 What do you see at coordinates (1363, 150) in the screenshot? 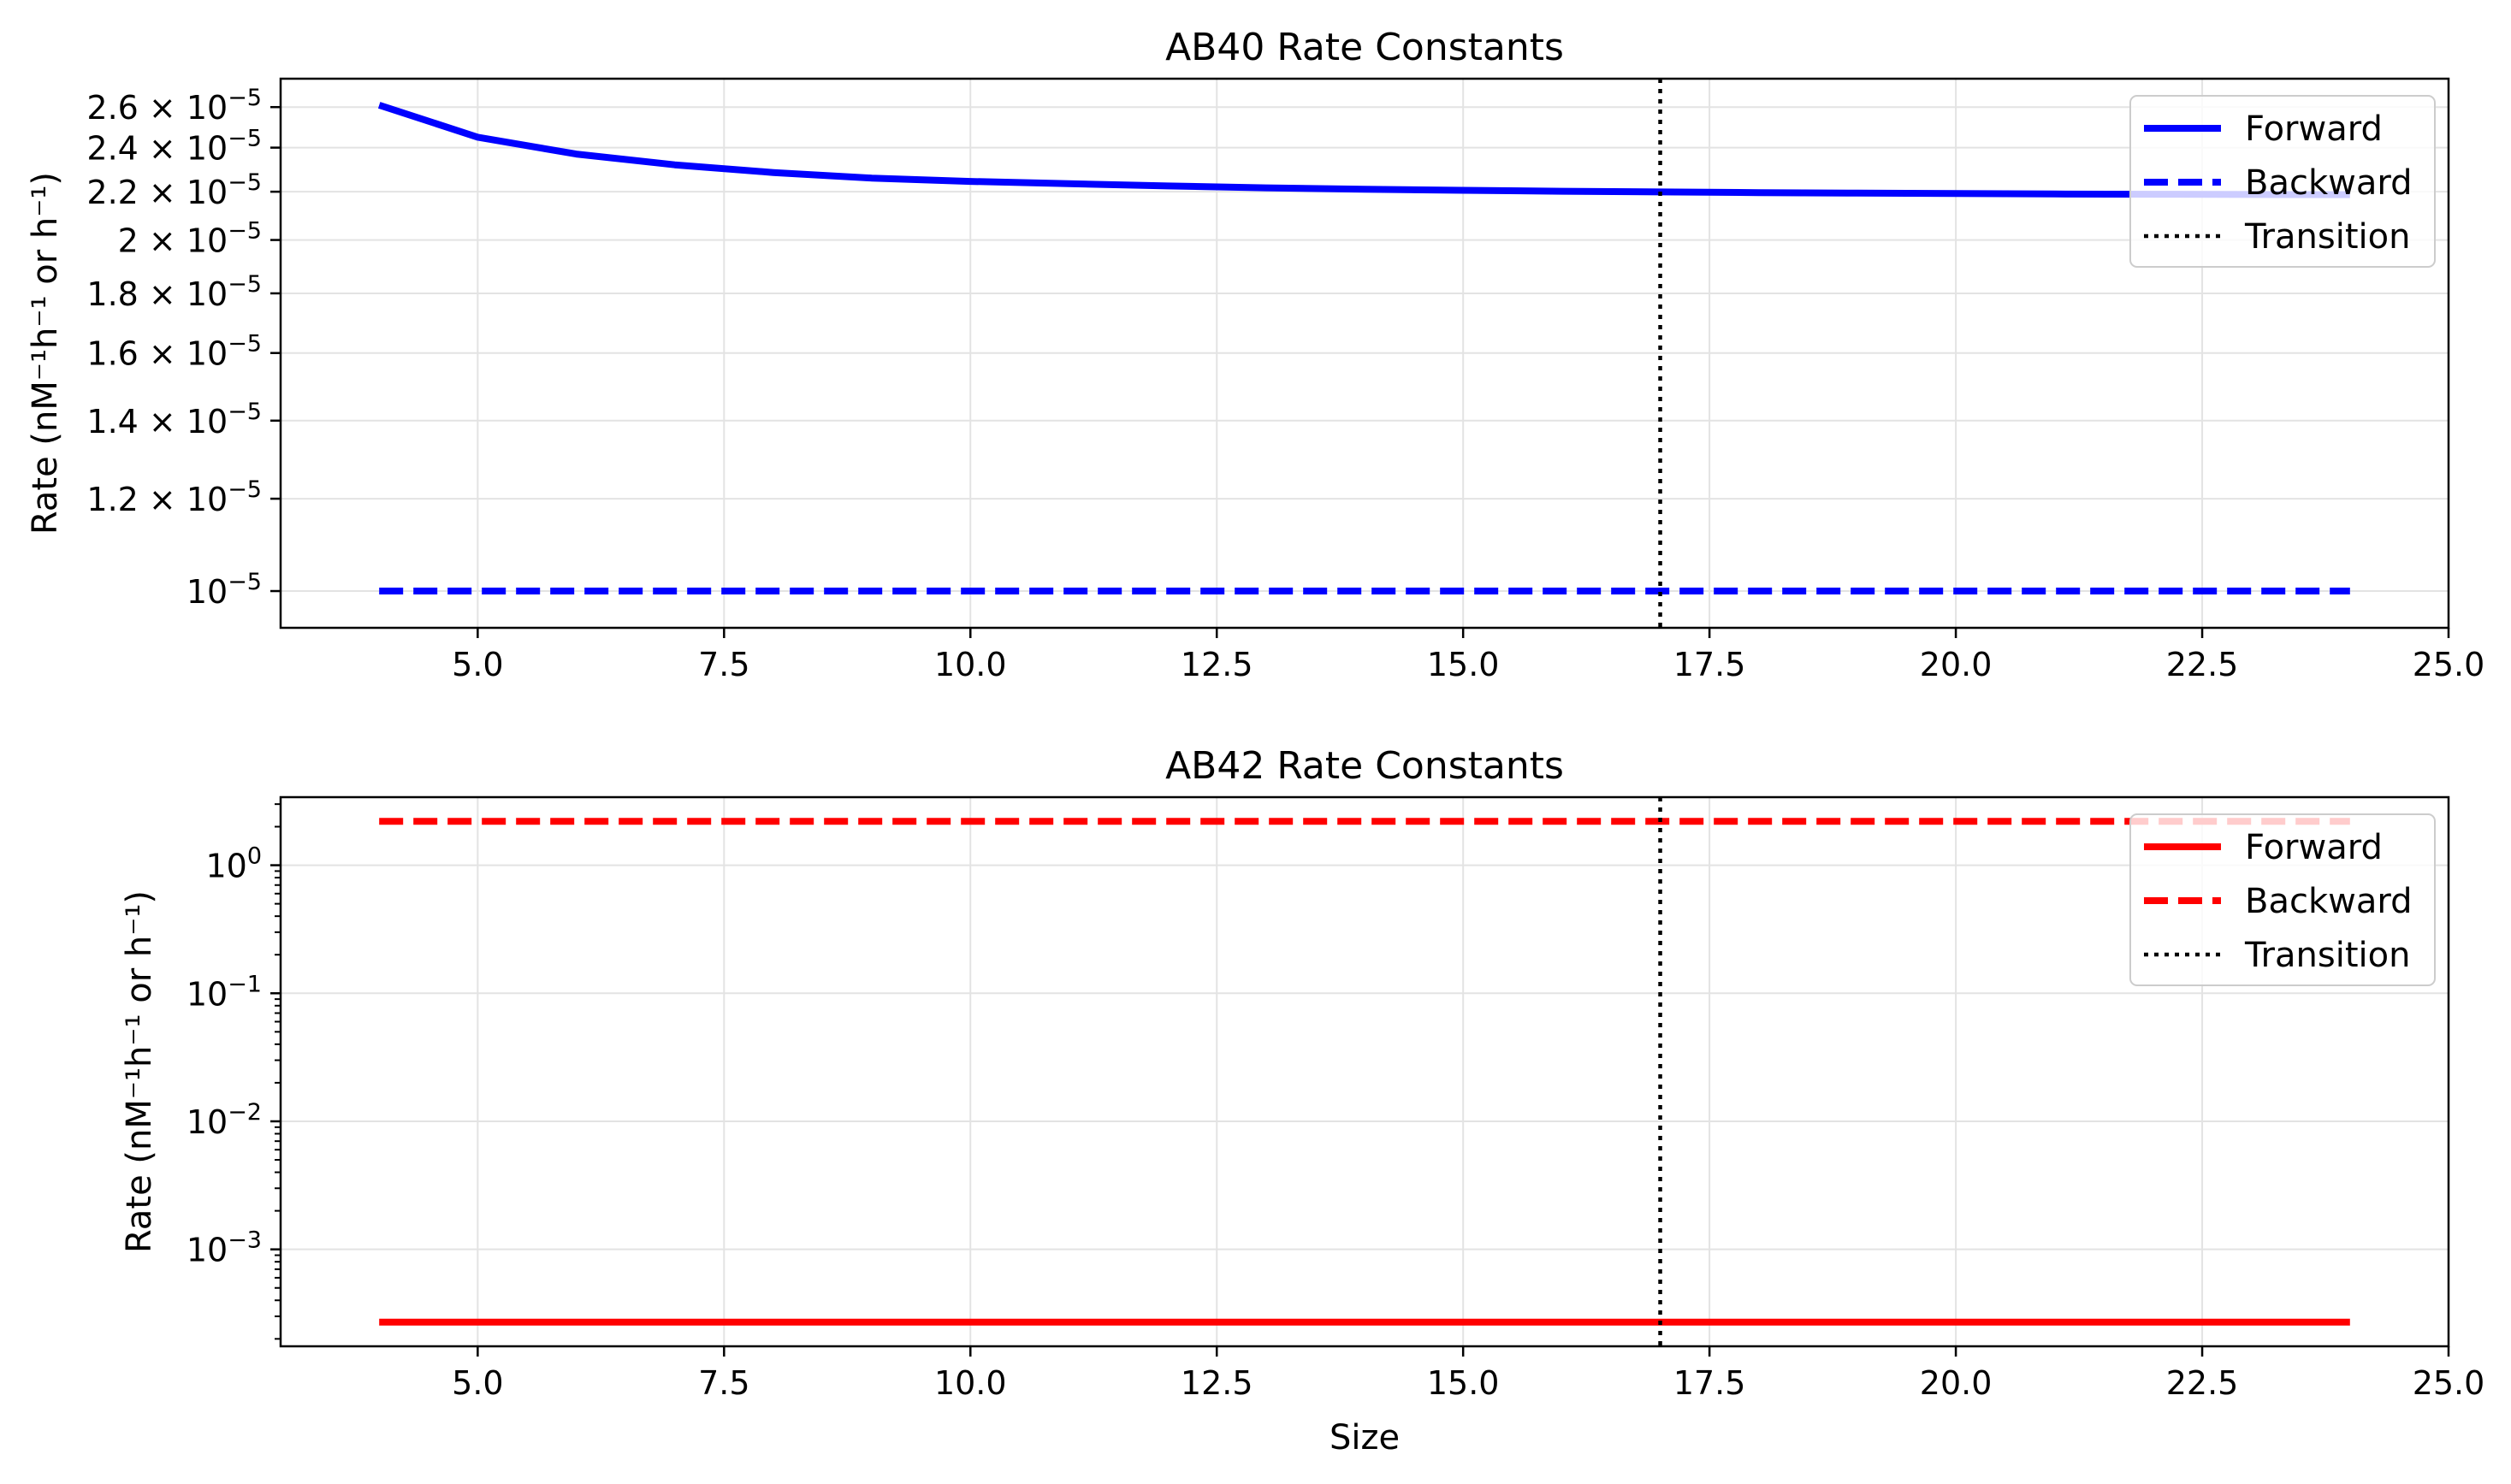
I see `series-line-forward` at bounding box center [1363, 150].